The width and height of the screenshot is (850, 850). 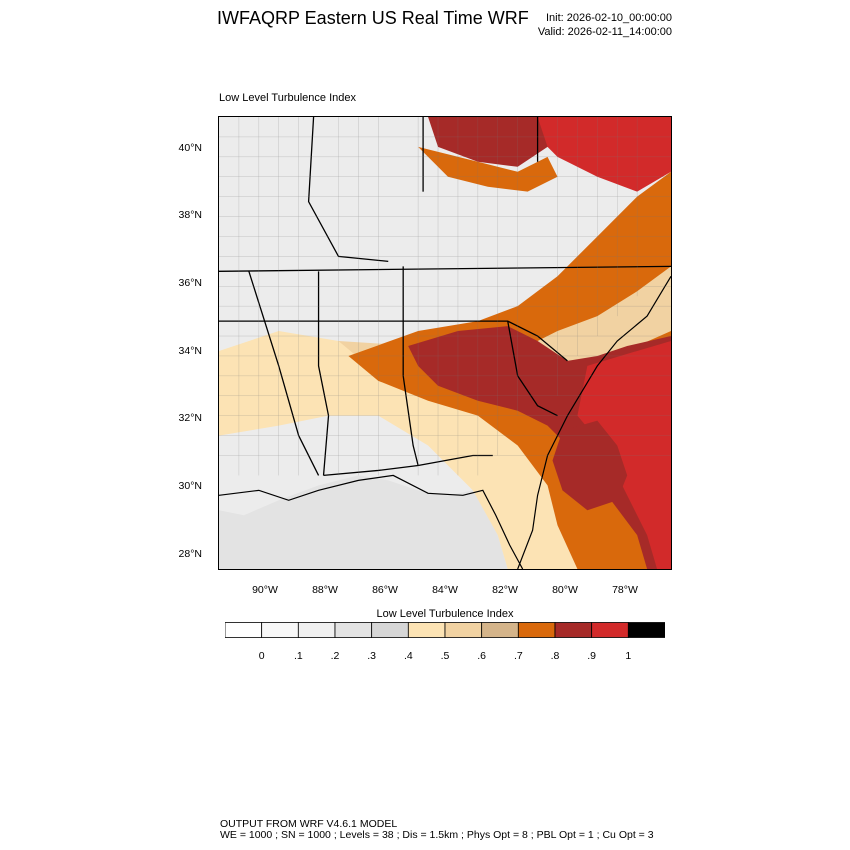 I want to click on colorbar-label: .1, so click(x=298, y=656).